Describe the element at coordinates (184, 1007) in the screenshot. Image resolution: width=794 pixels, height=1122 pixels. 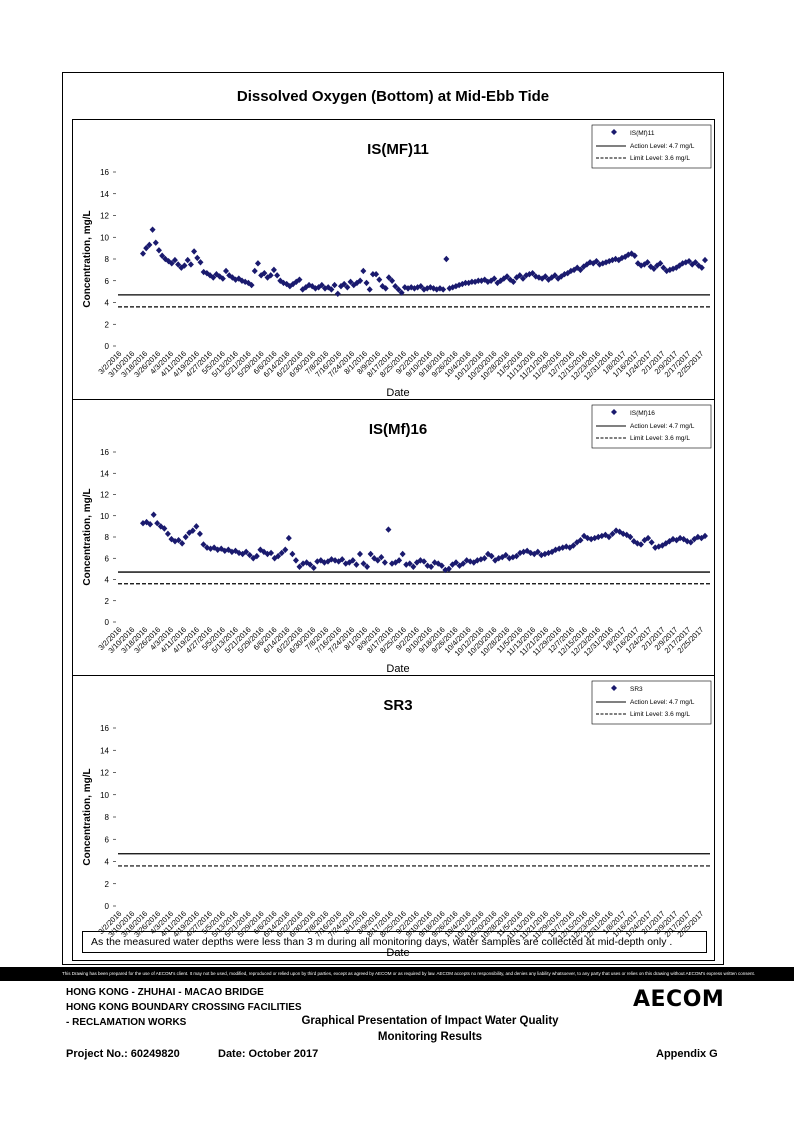
I see `footer-project-line2: HONG KONG BOUNDARY CROSSING FACILITIES` at that location.